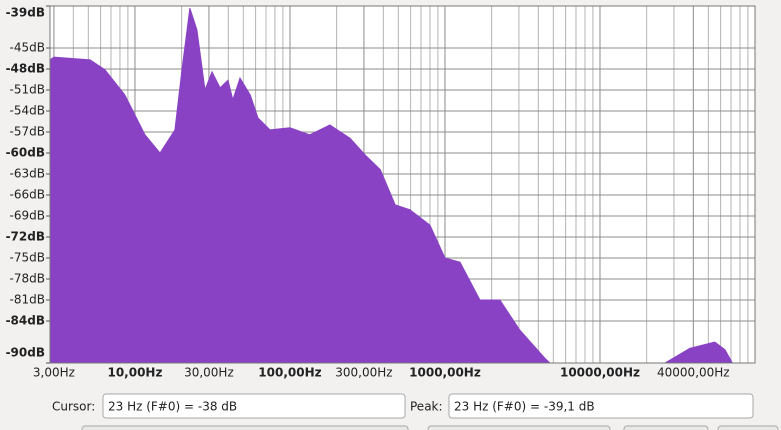 This screenshot has width=781, height=430. What do you see at coordinates (363, 373) in the screenshot?
I see `x-tick-label: 300,00Hz` at bounding box center [363, 373].